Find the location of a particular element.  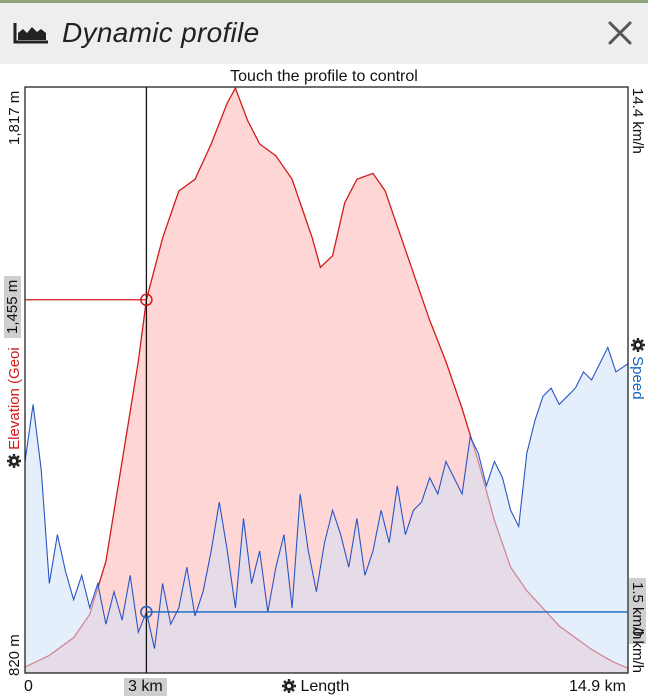

speed-axis-title: Speed is located at coordinates (637, 369).